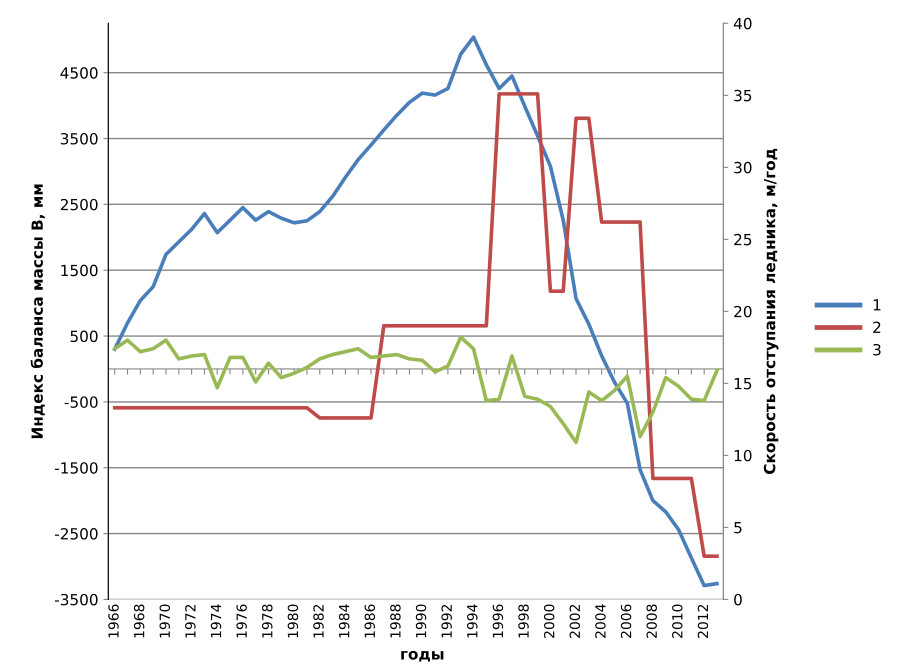 The width and height of the screenshot is (918, 666). Describe the element at coordinates (76, 534) in the screenshot. I see `y-tick-label: -2500` at that location.